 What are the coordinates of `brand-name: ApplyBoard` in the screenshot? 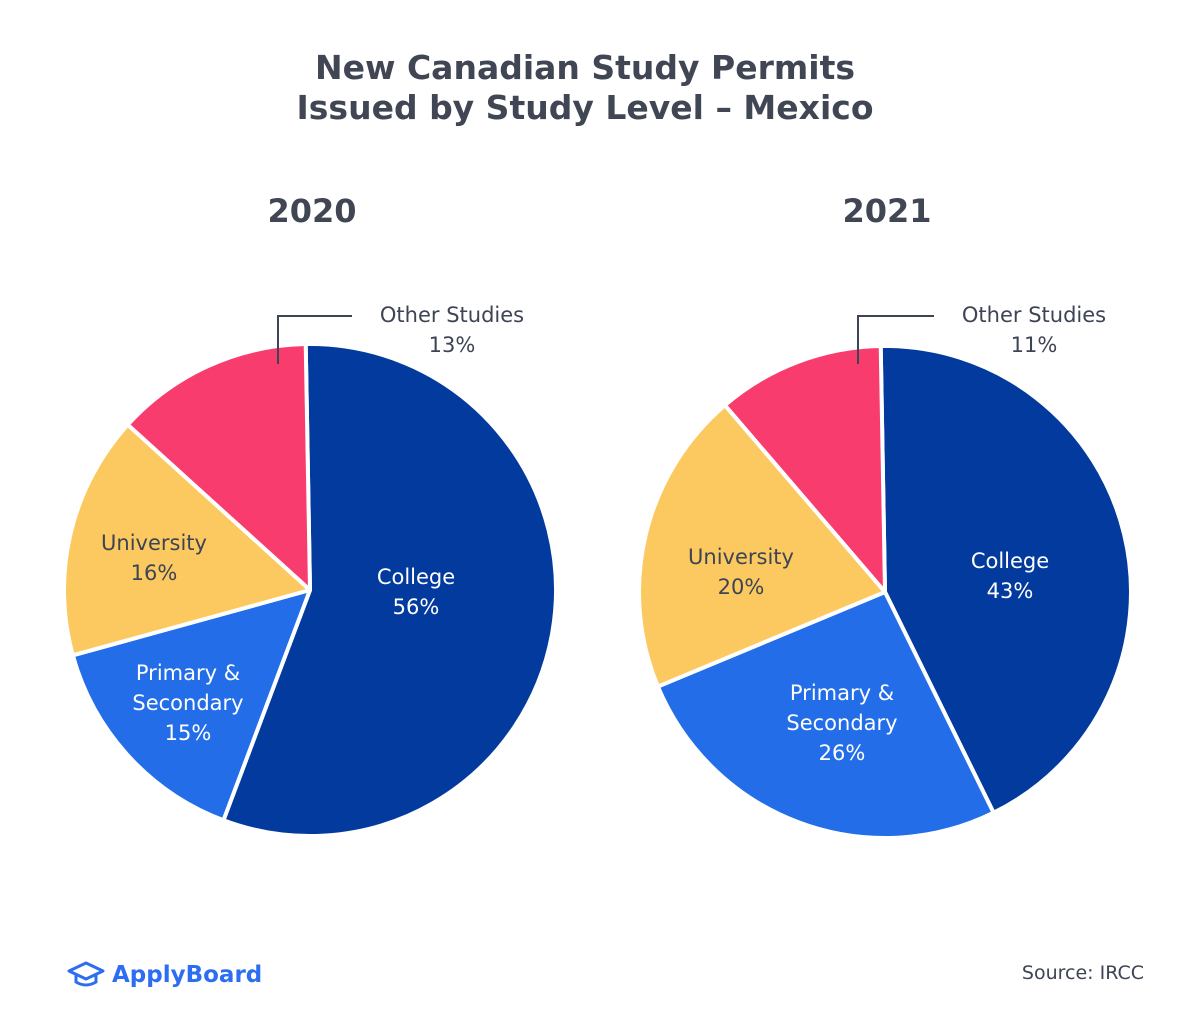 It's located at (187, 975).